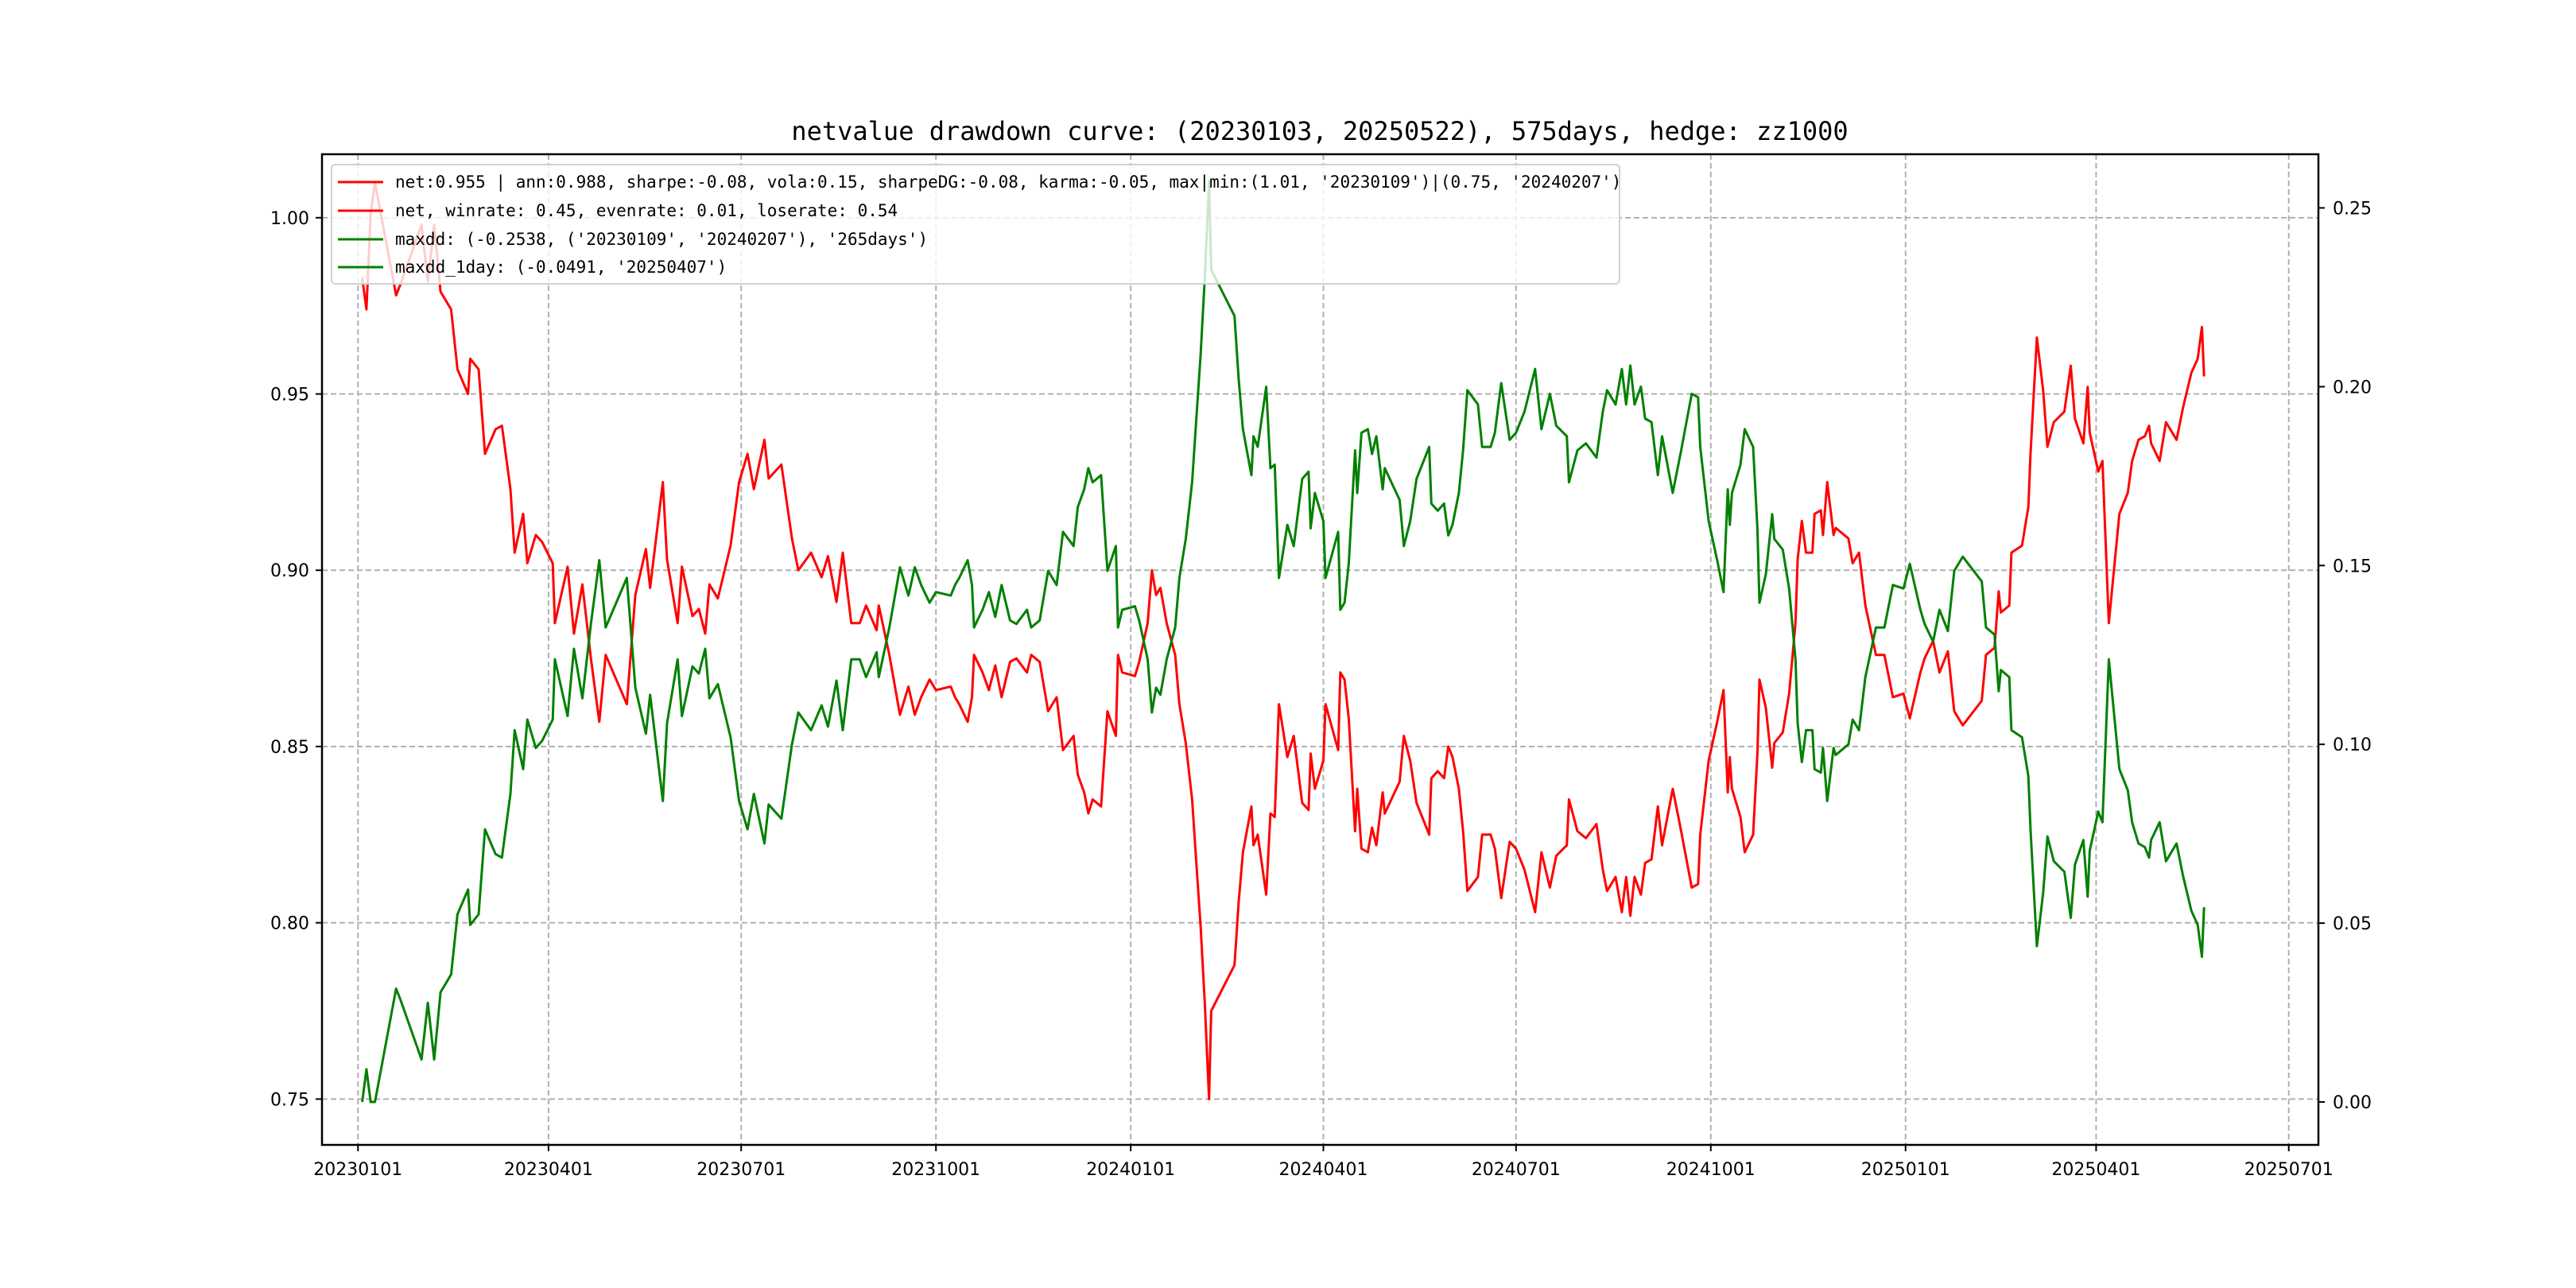 This screenshot has height=1288, width=2576. I want to click on y-right-tick-label: 0.25, so click(2352, 209).